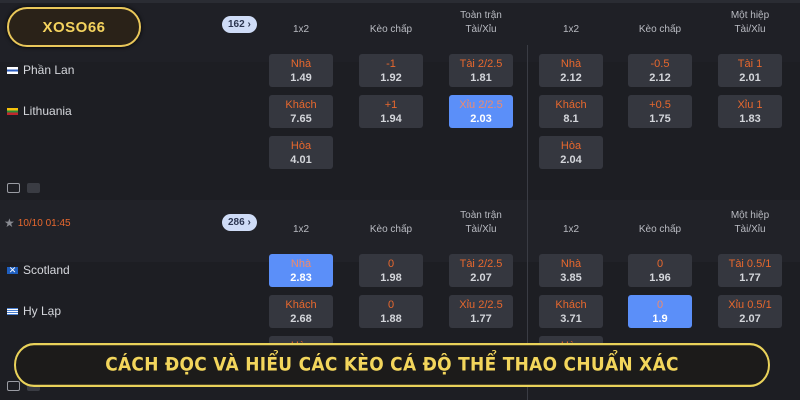 The height and width of the screenshot is (400, 800). I want to click on xoso66-logo: XOSO66, so click(74, 27).